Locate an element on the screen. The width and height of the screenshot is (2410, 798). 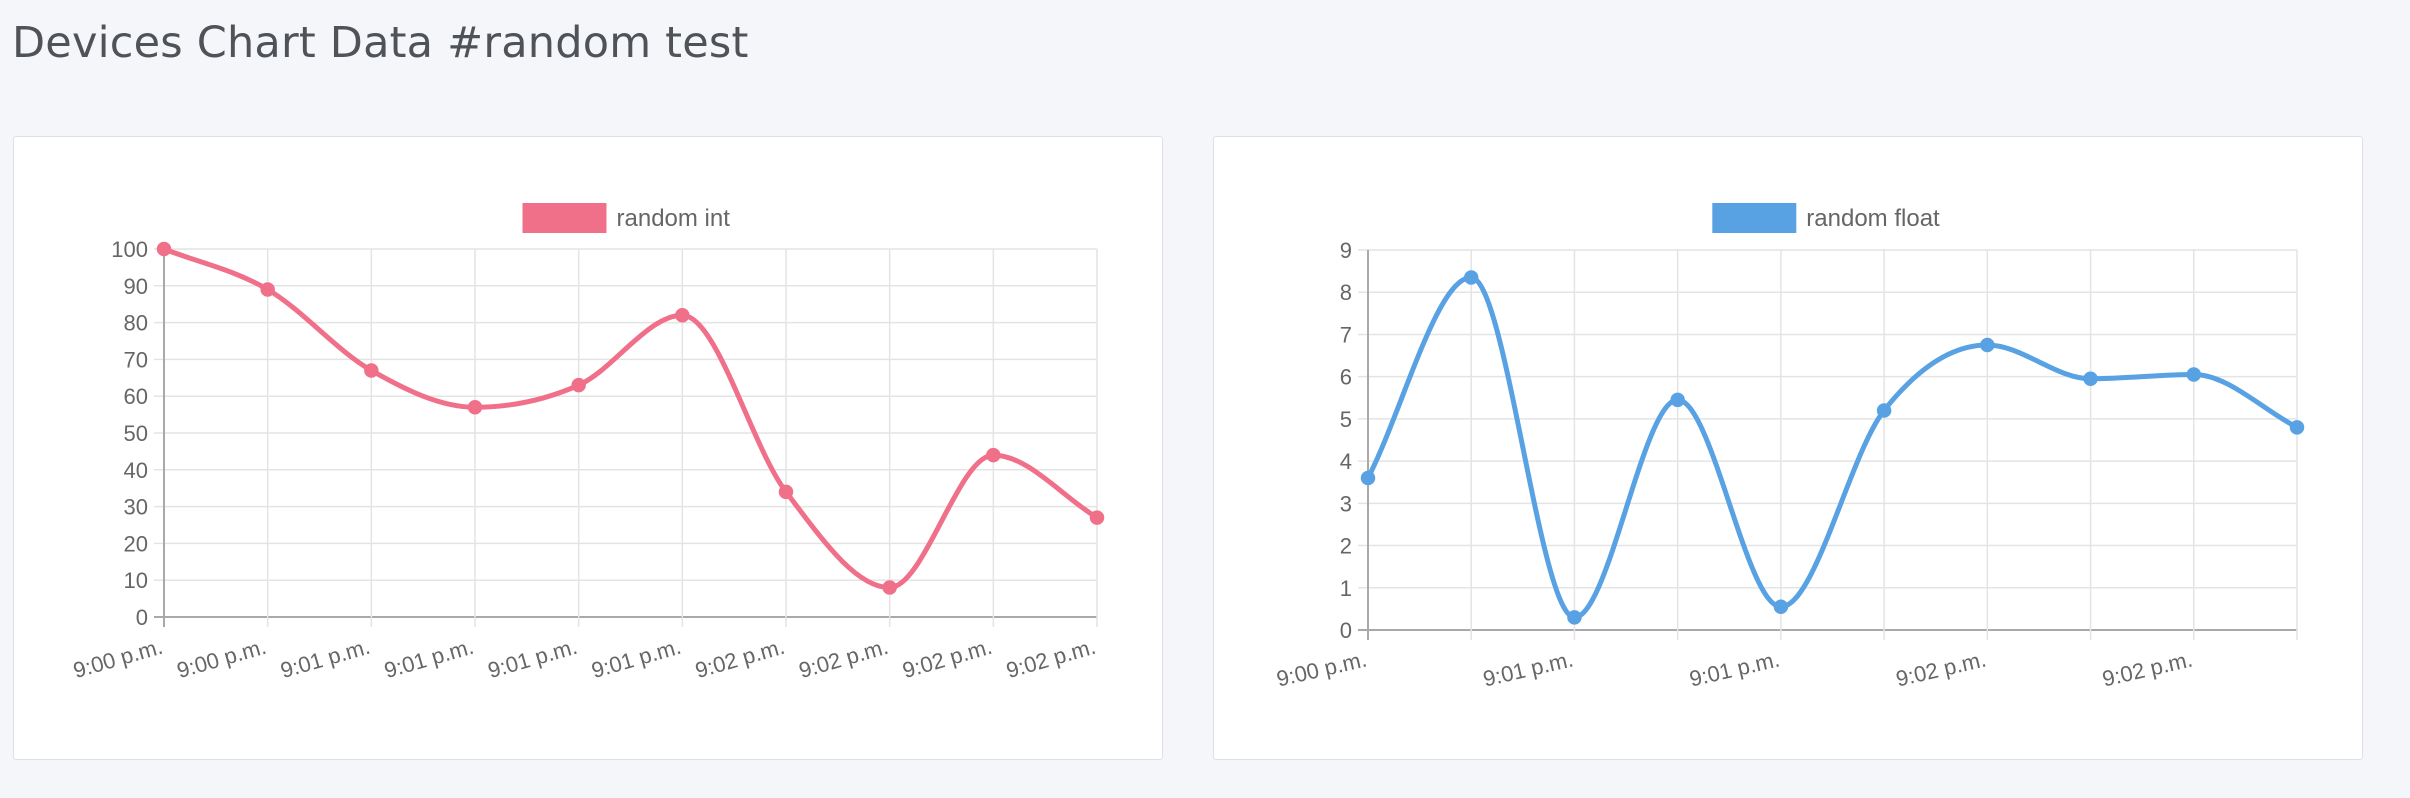
y-tick-label: 90 is located at coordinates (136, 286).